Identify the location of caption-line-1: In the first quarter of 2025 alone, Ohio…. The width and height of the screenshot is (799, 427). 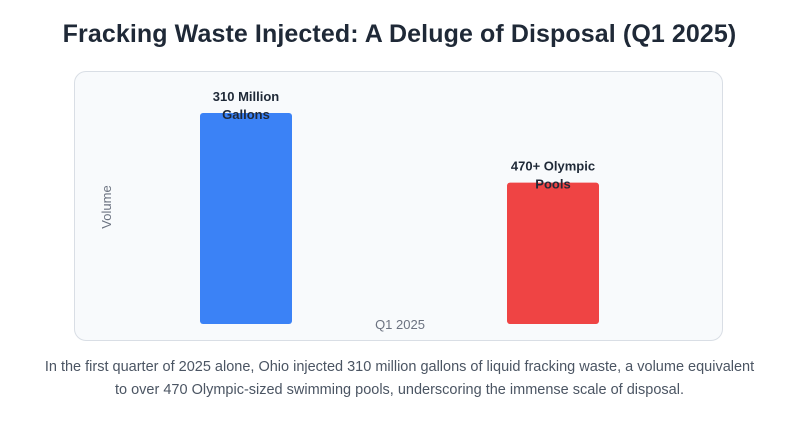
(399, 367).